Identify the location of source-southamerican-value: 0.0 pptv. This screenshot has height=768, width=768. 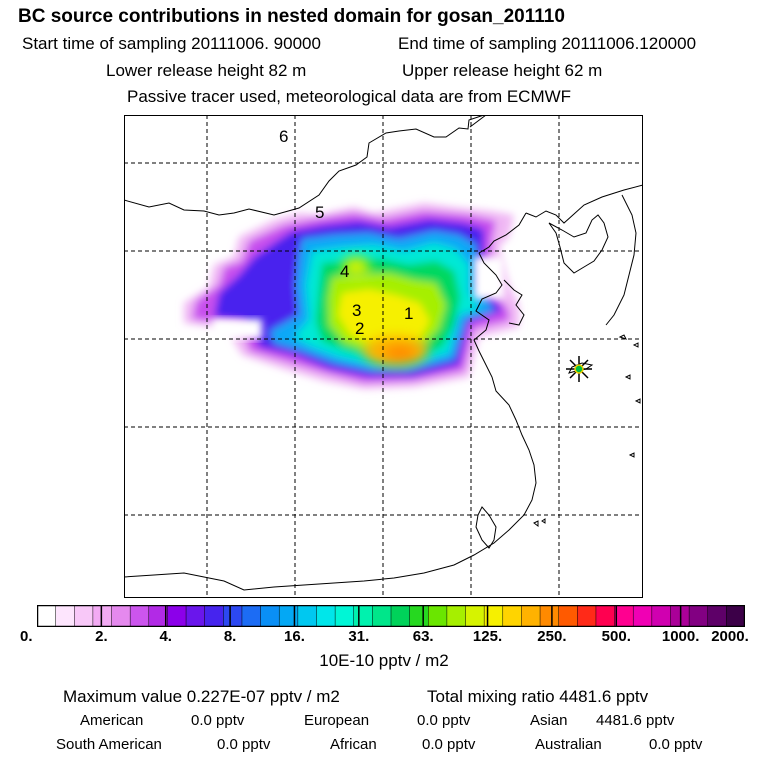
(244, 744).